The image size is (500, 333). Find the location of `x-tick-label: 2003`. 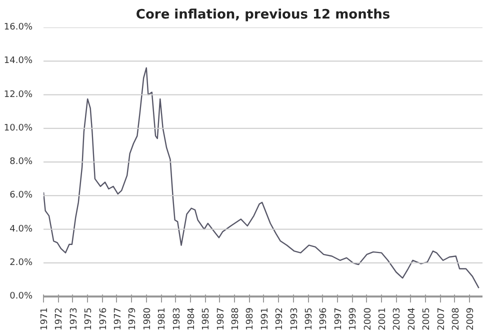

x-tick-label: 2003 is located at coordinates (397, 319).